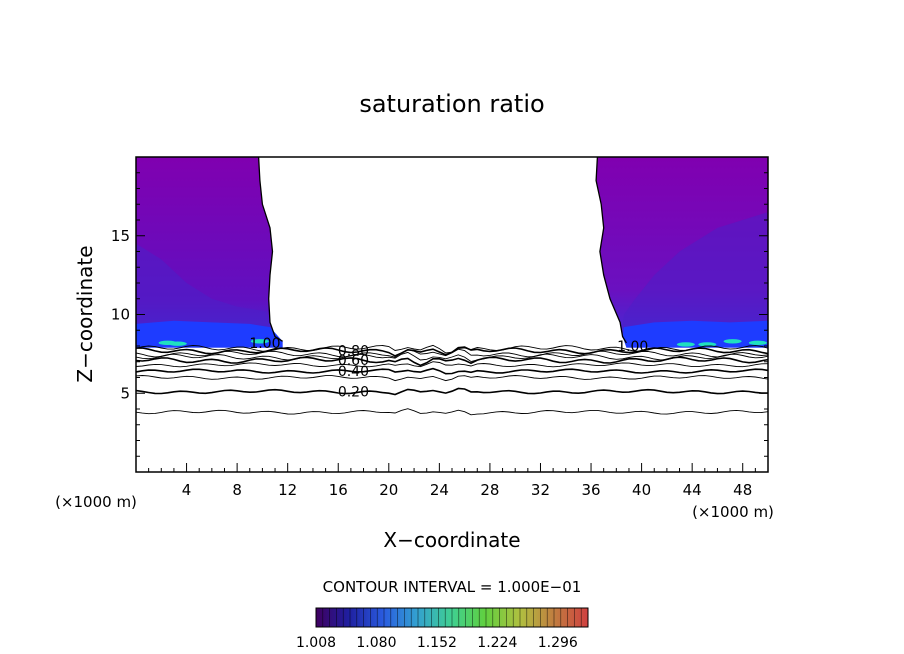 Image resolution: width=904 pixels, height=654 pixels. What do you see at coordinates (439, 490) in the screenshot?
I see `x-tick-label-24: 24` at bounding box center [439, 490].